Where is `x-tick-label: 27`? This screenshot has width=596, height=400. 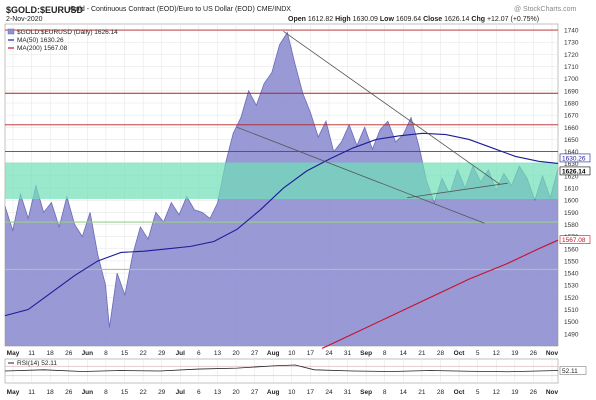 x-tick-label: 27 is located at coordinates (255, 353).